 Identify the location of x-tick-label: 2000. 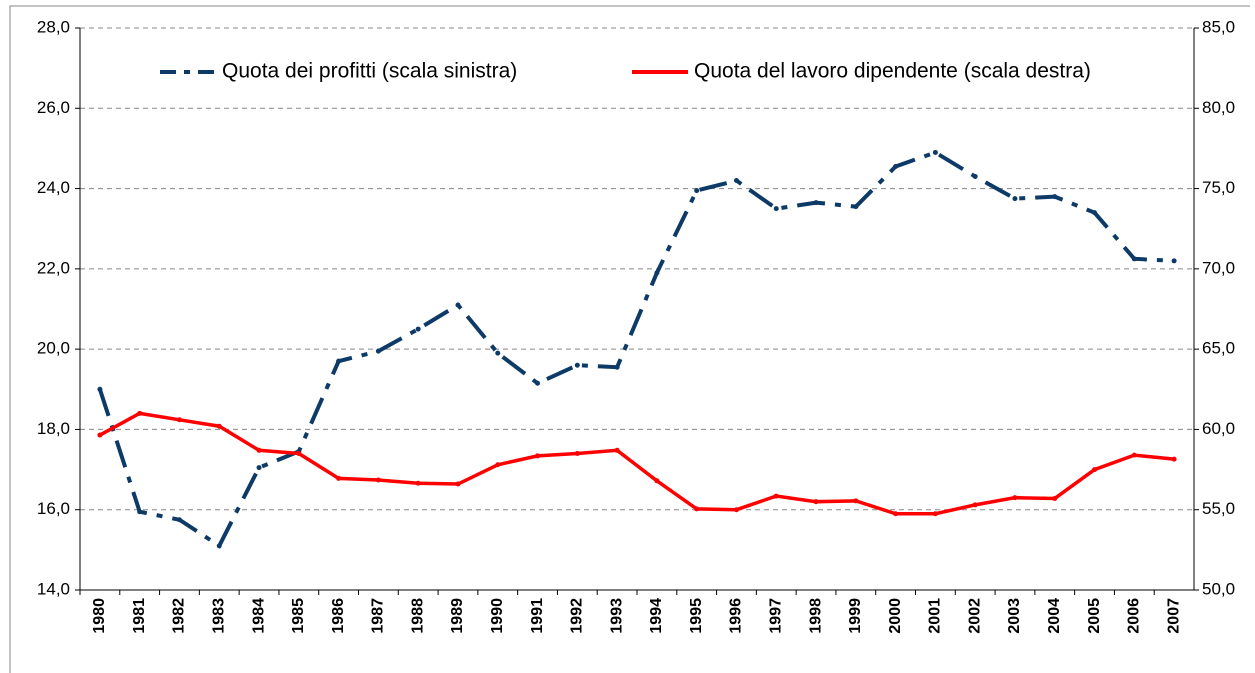
(895, 616).